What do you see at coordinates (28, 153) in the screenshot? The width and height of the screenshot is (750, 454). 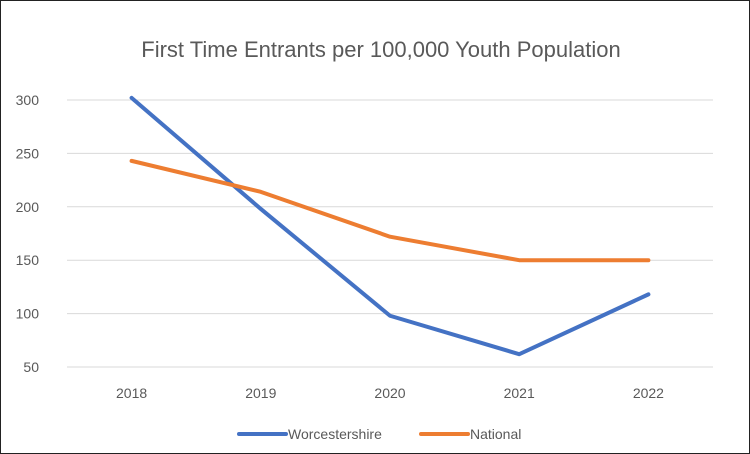 I see `y-tick-label: 250` at bounding box center [28, 153].